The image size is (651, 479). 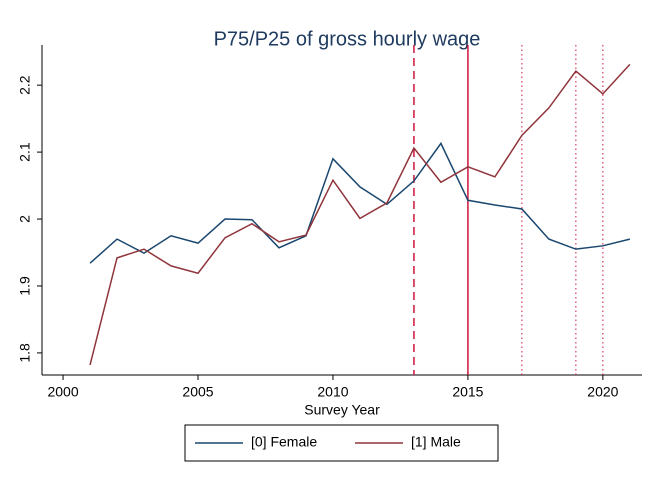 I want to click on x-axis-label: Survey Year, so click(x=342, y=410).